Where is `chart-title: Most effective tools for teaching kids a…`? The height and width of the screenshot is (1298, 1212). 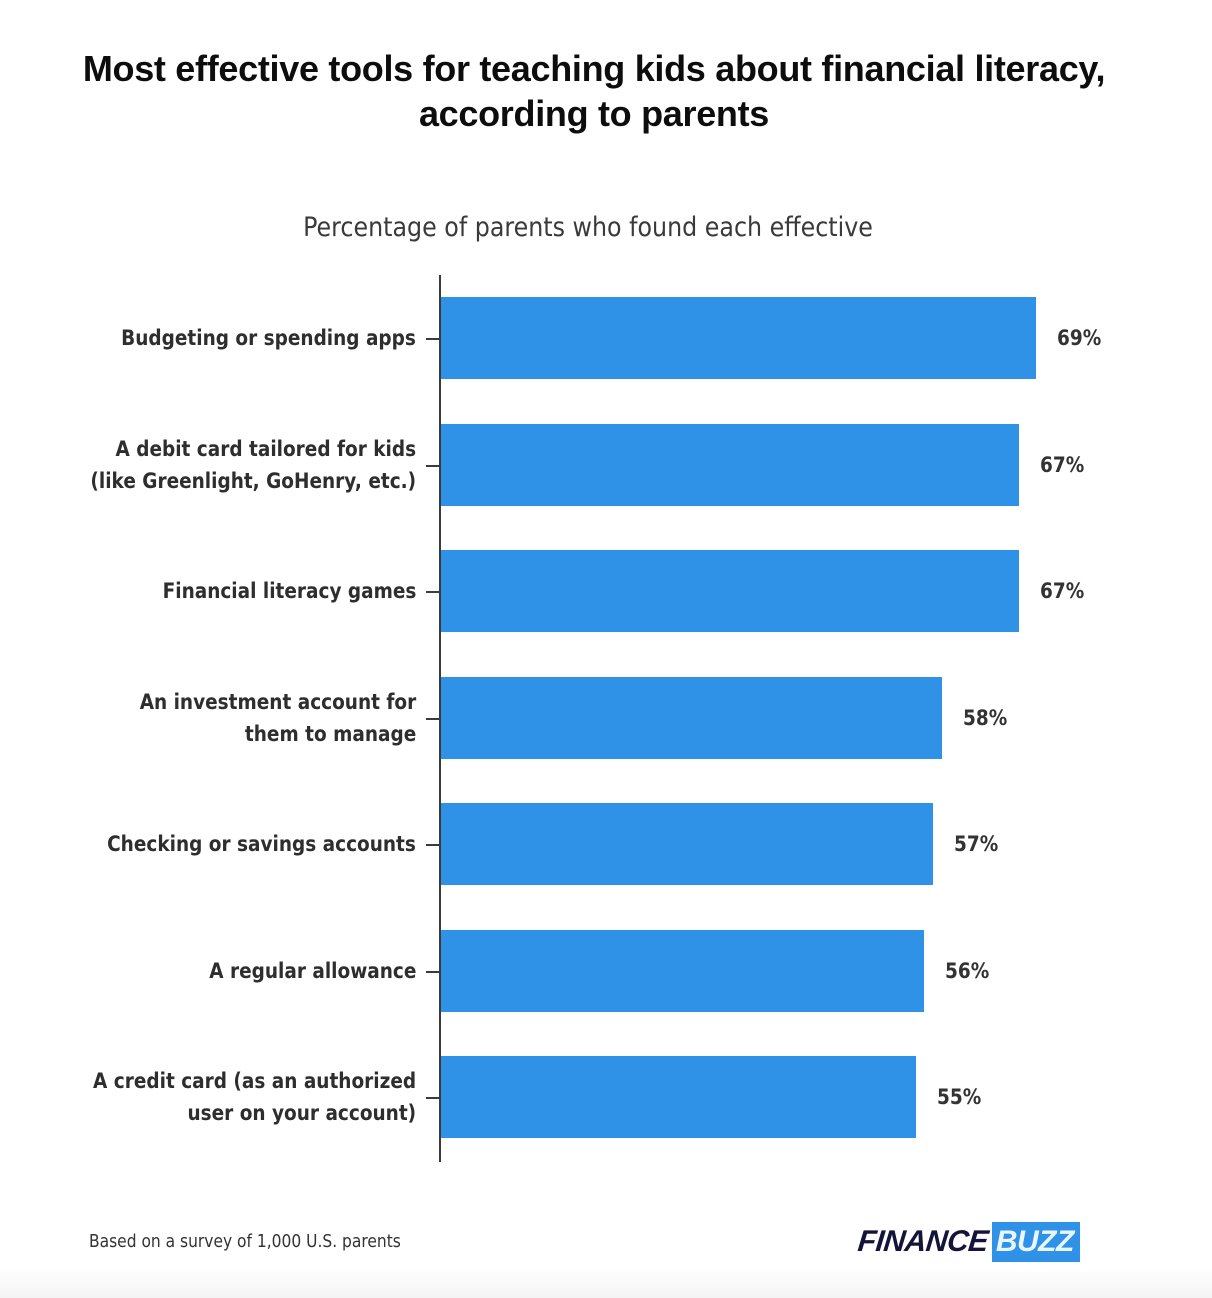 chart-title: Most effective tools for teaching kids a… is located at coordinates (594, 91).